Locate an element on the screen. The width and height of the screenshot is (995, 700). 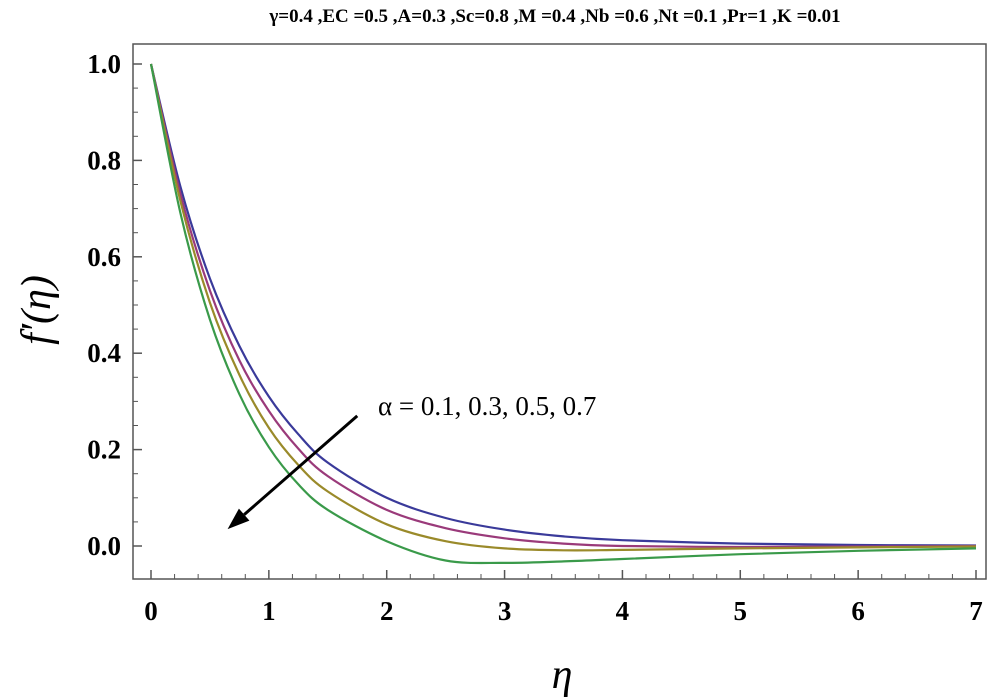
y-tick-label: 0.8 is located at coordinates (104, 160).